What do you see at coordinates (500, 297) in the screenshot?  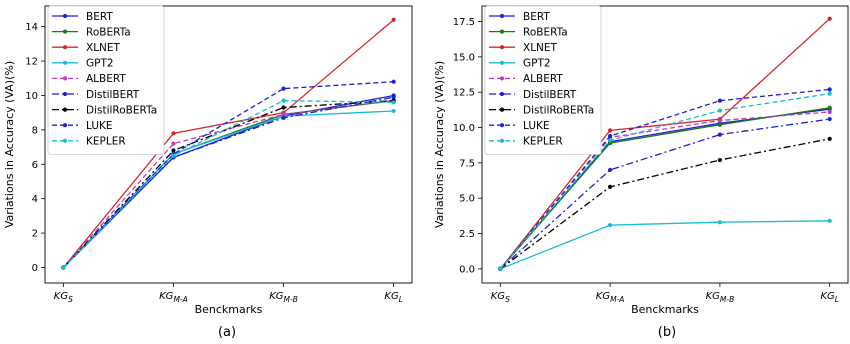 I see `x-tick-label: KGS` at bounding box center [500, 297].